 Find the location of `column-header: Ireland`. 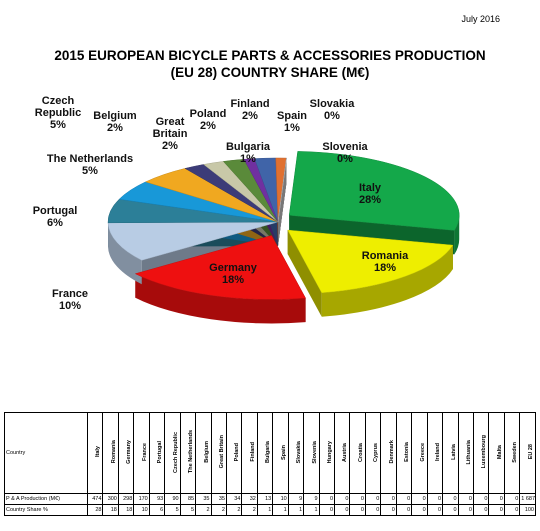

column-header: Ireland is located at coordinates (438, 452).